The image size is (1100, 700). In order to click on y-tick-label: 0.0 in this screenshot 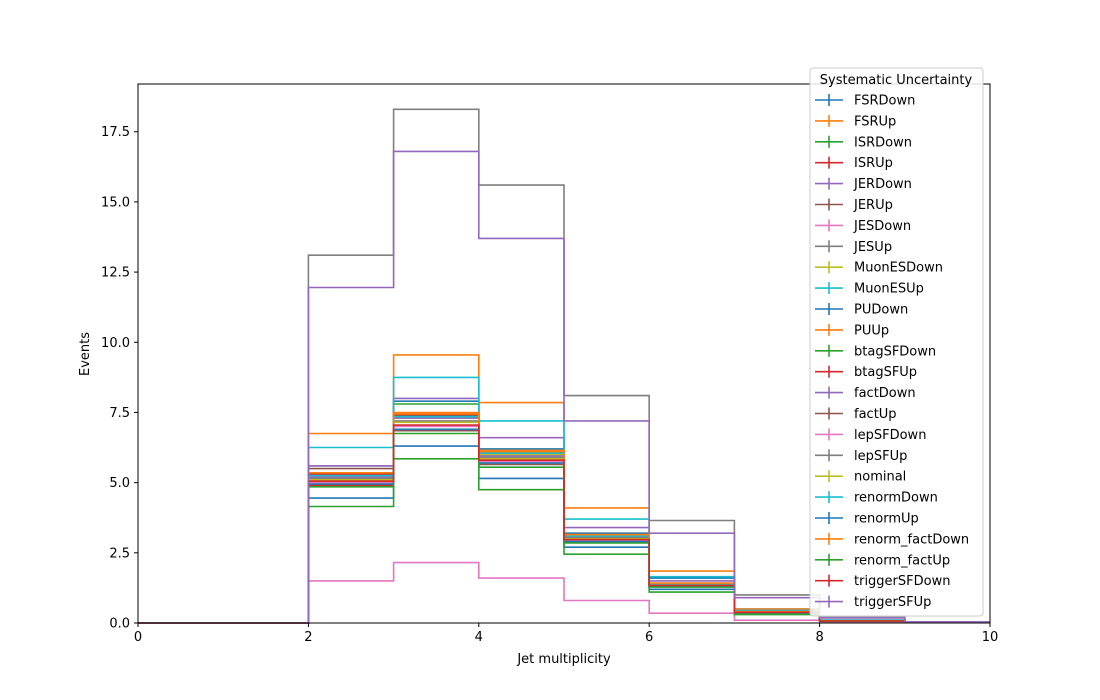, I will do `click(119, 624)`.